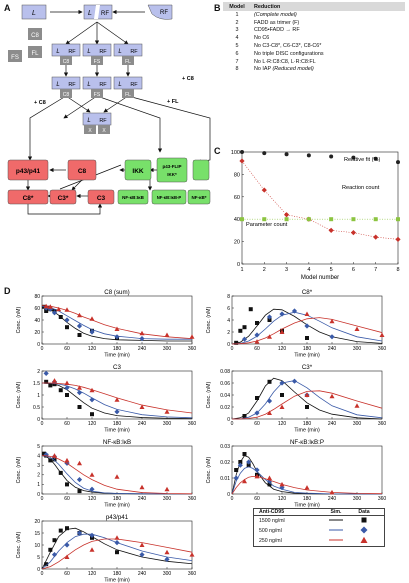  Describe the element at coordinates (225, 372) in the screenshot. I see `y-tick-label: 0.08` at that location.